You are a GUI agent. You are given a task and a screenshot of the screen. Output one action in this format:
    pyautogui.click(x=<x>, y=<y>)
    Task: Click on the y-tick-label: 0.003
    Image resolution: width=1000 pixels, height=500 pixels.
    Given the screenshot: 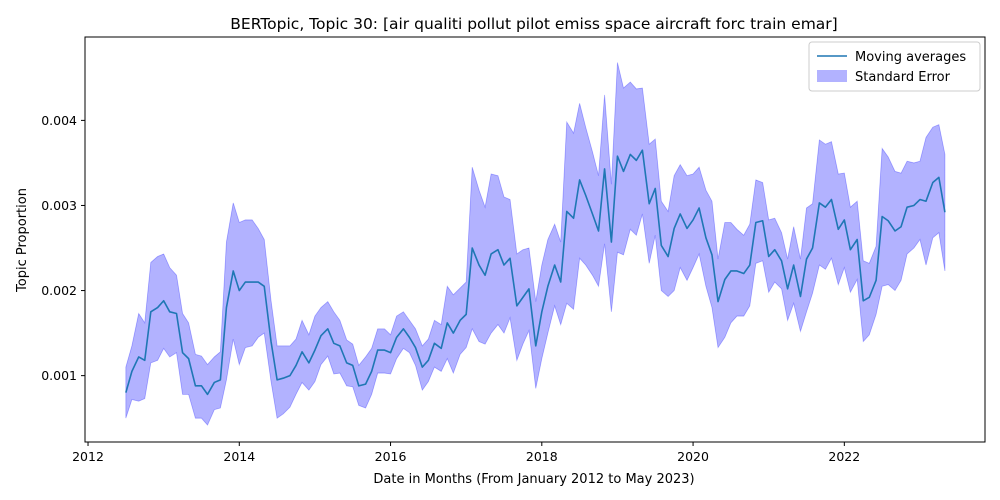 What is the action you would take?
    pyautogui.click(x=59, y=205)
    